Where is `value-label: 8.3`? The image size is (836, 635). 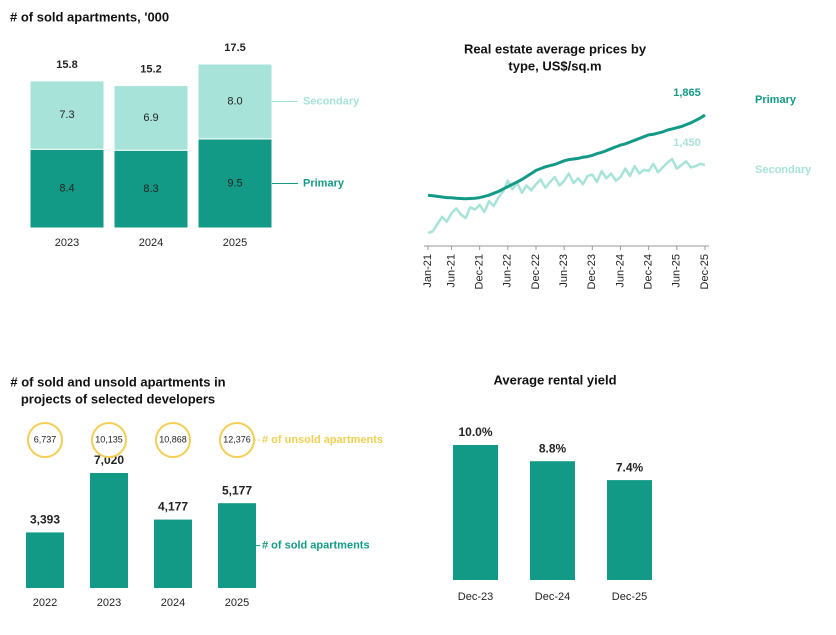 value-label: 8.3 is located at coordinates (150, 189).